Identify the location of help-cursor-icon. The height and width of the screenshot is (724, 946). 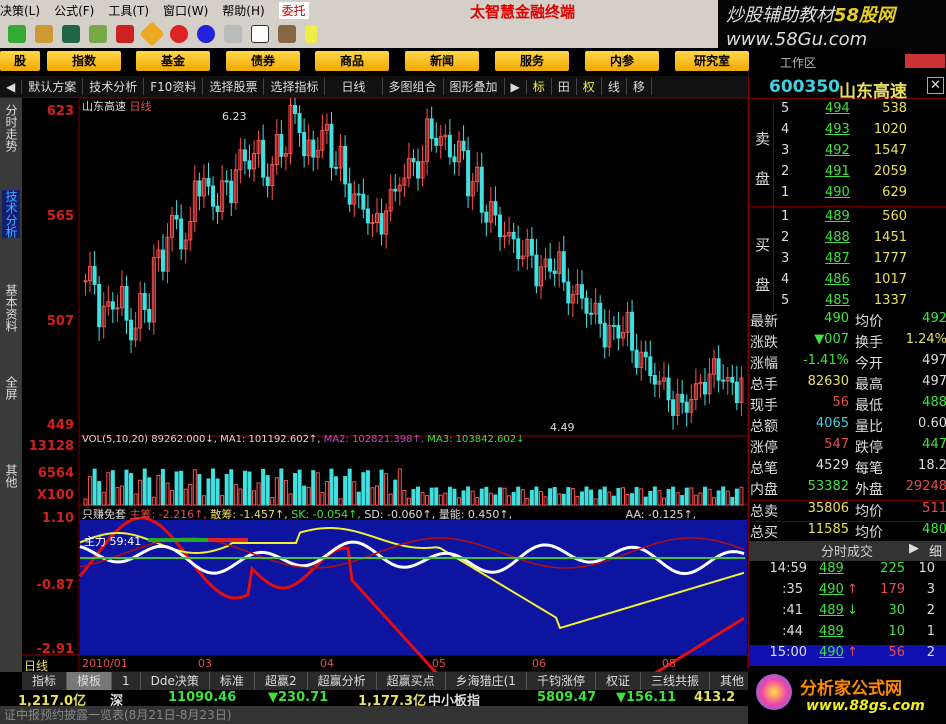
(311, 34).